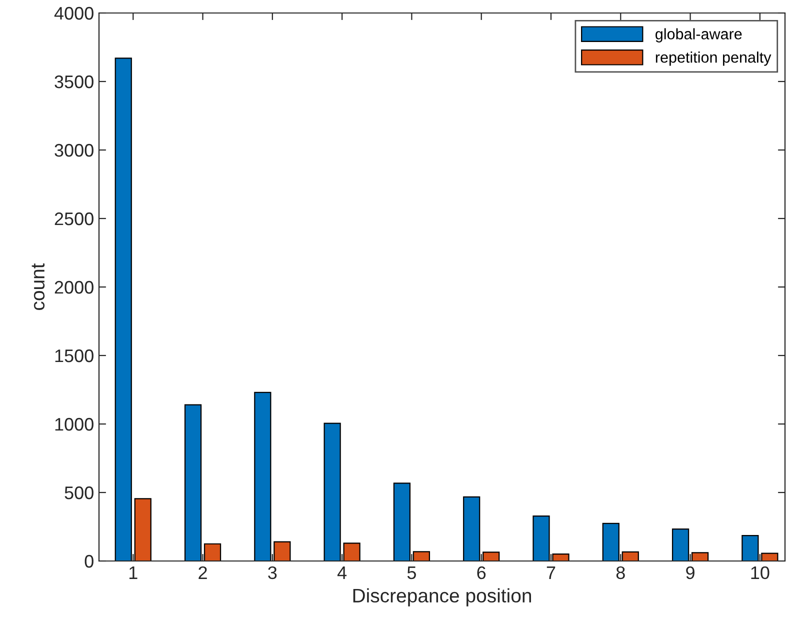  Describe the element at coordinates (620, 573) in the screenshot. I see `x-tick-label: 8` at that location.